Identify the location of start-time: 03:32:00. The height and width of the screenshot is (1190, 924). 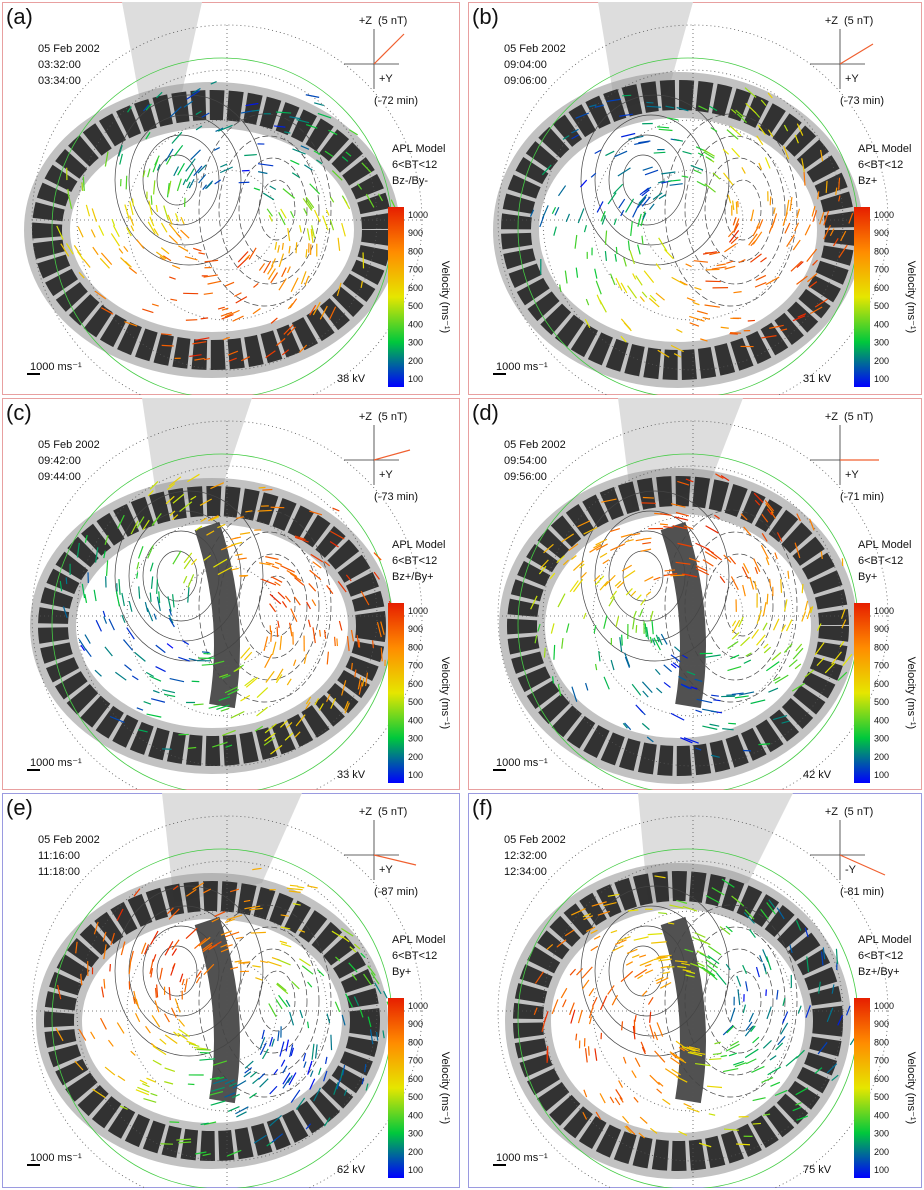
(59, 65).